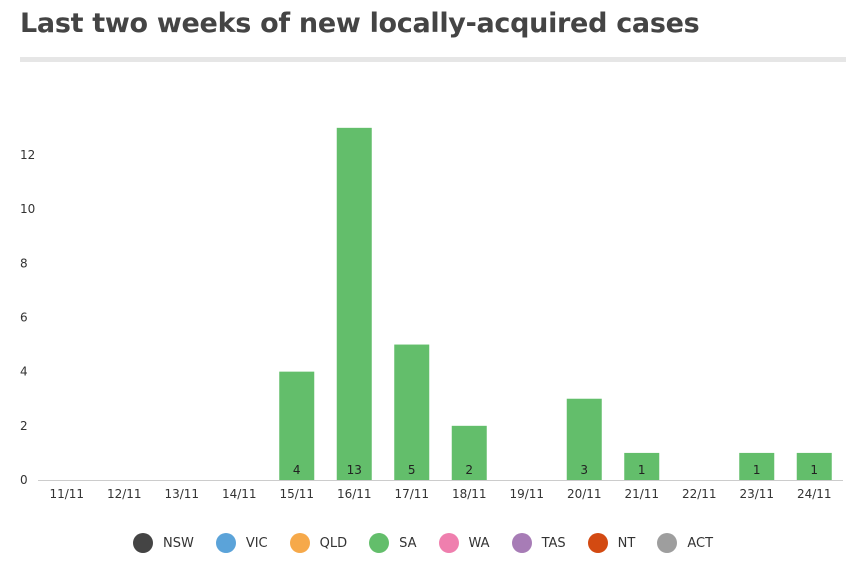 The image size is (846, 562). Describe the element at coordinates (469, 470) in the screenshot. I see `bar-data-label: 2` at that location.